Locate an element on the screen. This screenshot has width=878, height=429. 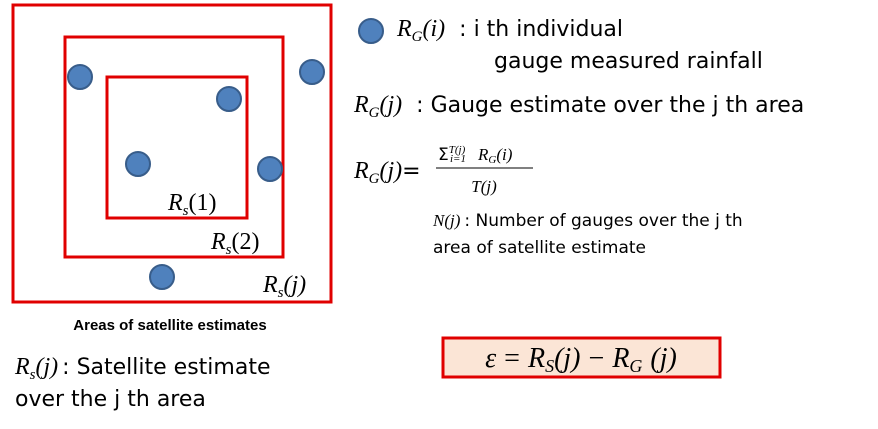
area-label: Rs(1) is located at coordinates (192, 204).